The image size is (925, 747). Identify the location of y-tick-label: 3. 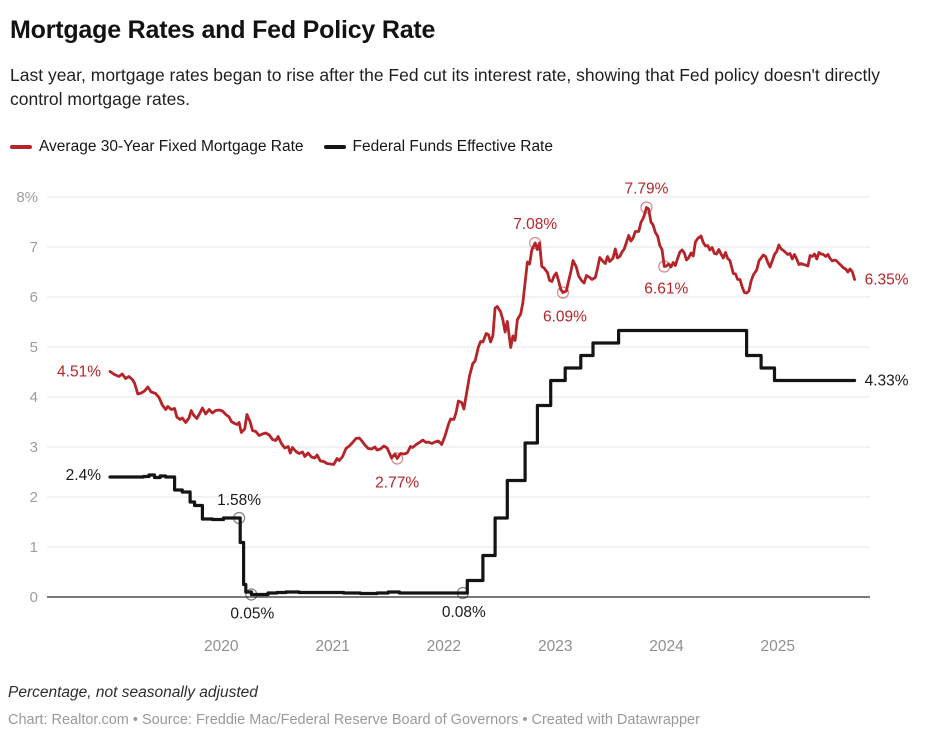
(34, 447).